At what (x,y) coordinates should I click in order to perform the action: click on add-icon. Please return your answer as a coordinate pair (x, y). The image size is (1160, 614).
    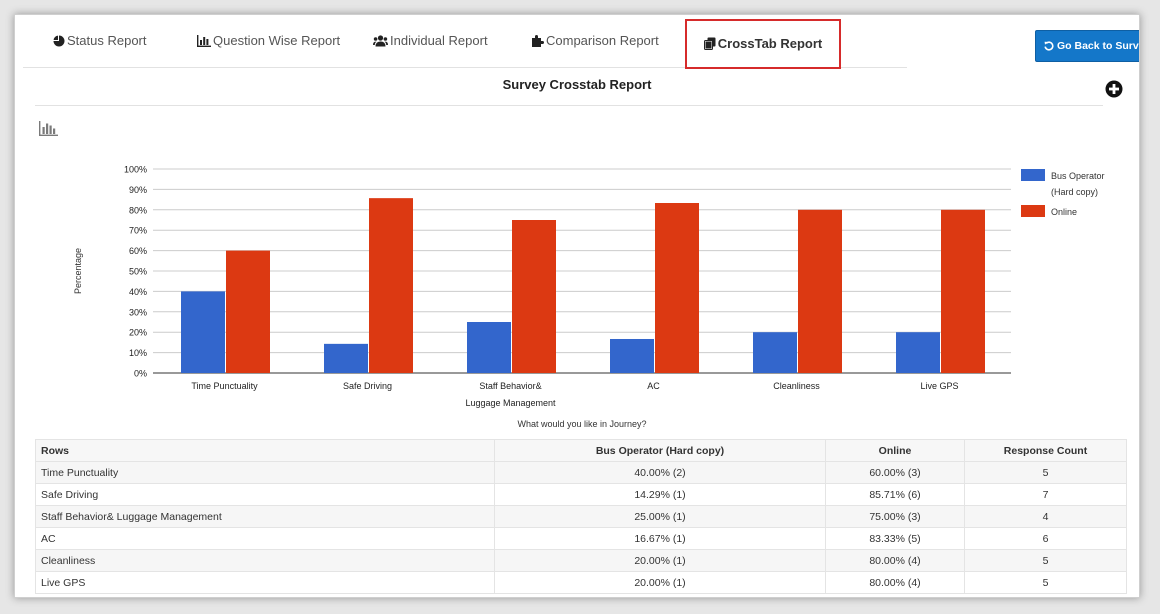
    Looking at the image, I should click on (1114, 89).